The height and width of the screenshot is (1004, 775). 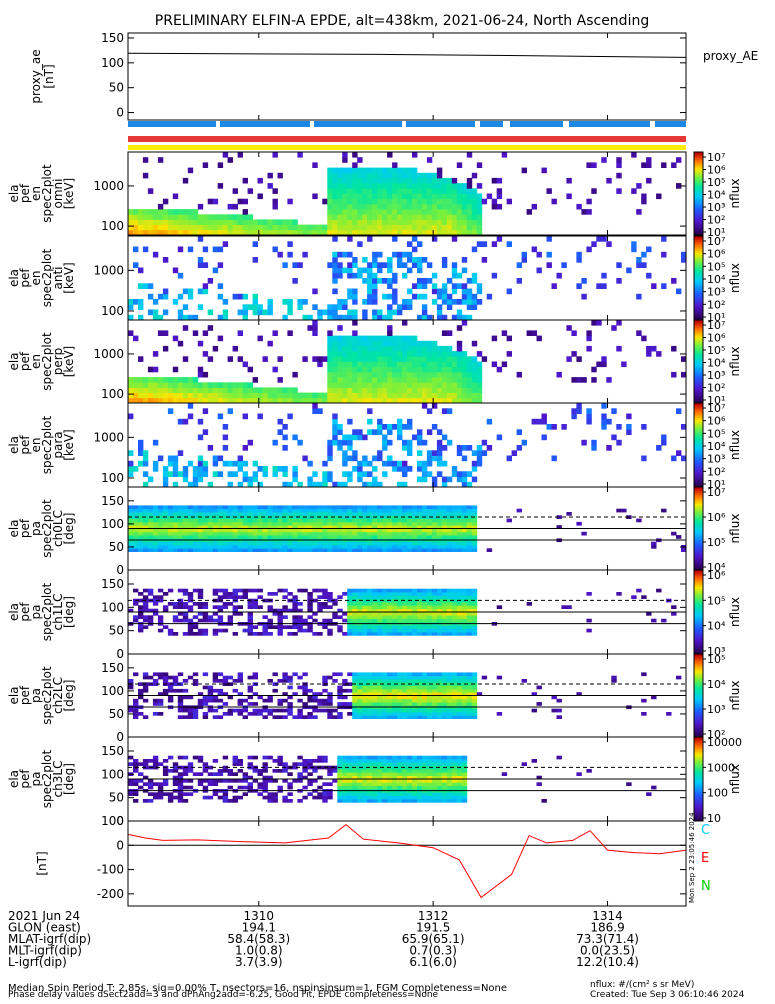 I want to click on fgm-e-line, so click(x=407, y=861).